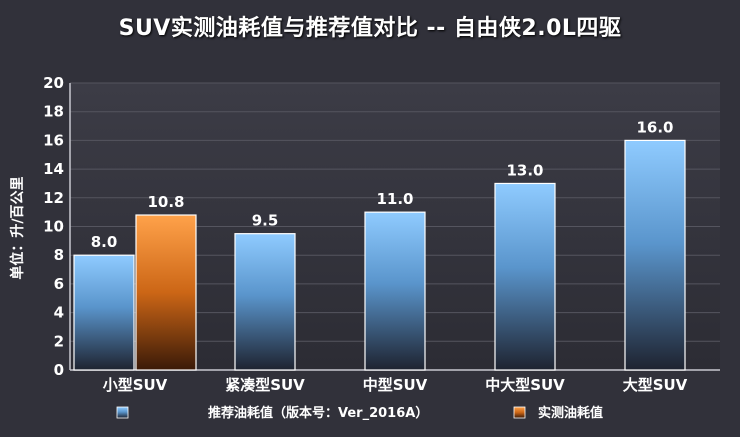 The width and height of the screenshot is (740, 437). What do you see at coordinates (318, 413) in the screenshot?
I see `legend-label: 推荐油耗值（版本号：Ver_2016A）` at bounding box center [318, 413].